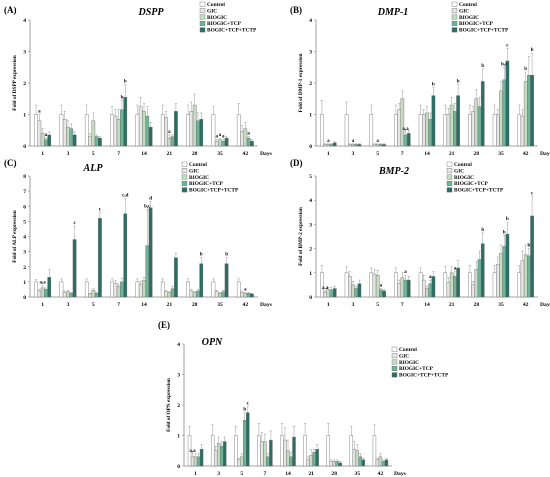 The height and width of the screenshot is (477, 550). Describe the element at coordinates (325, 288) in the screenshot. I see `significance-label: a,a` at that location.